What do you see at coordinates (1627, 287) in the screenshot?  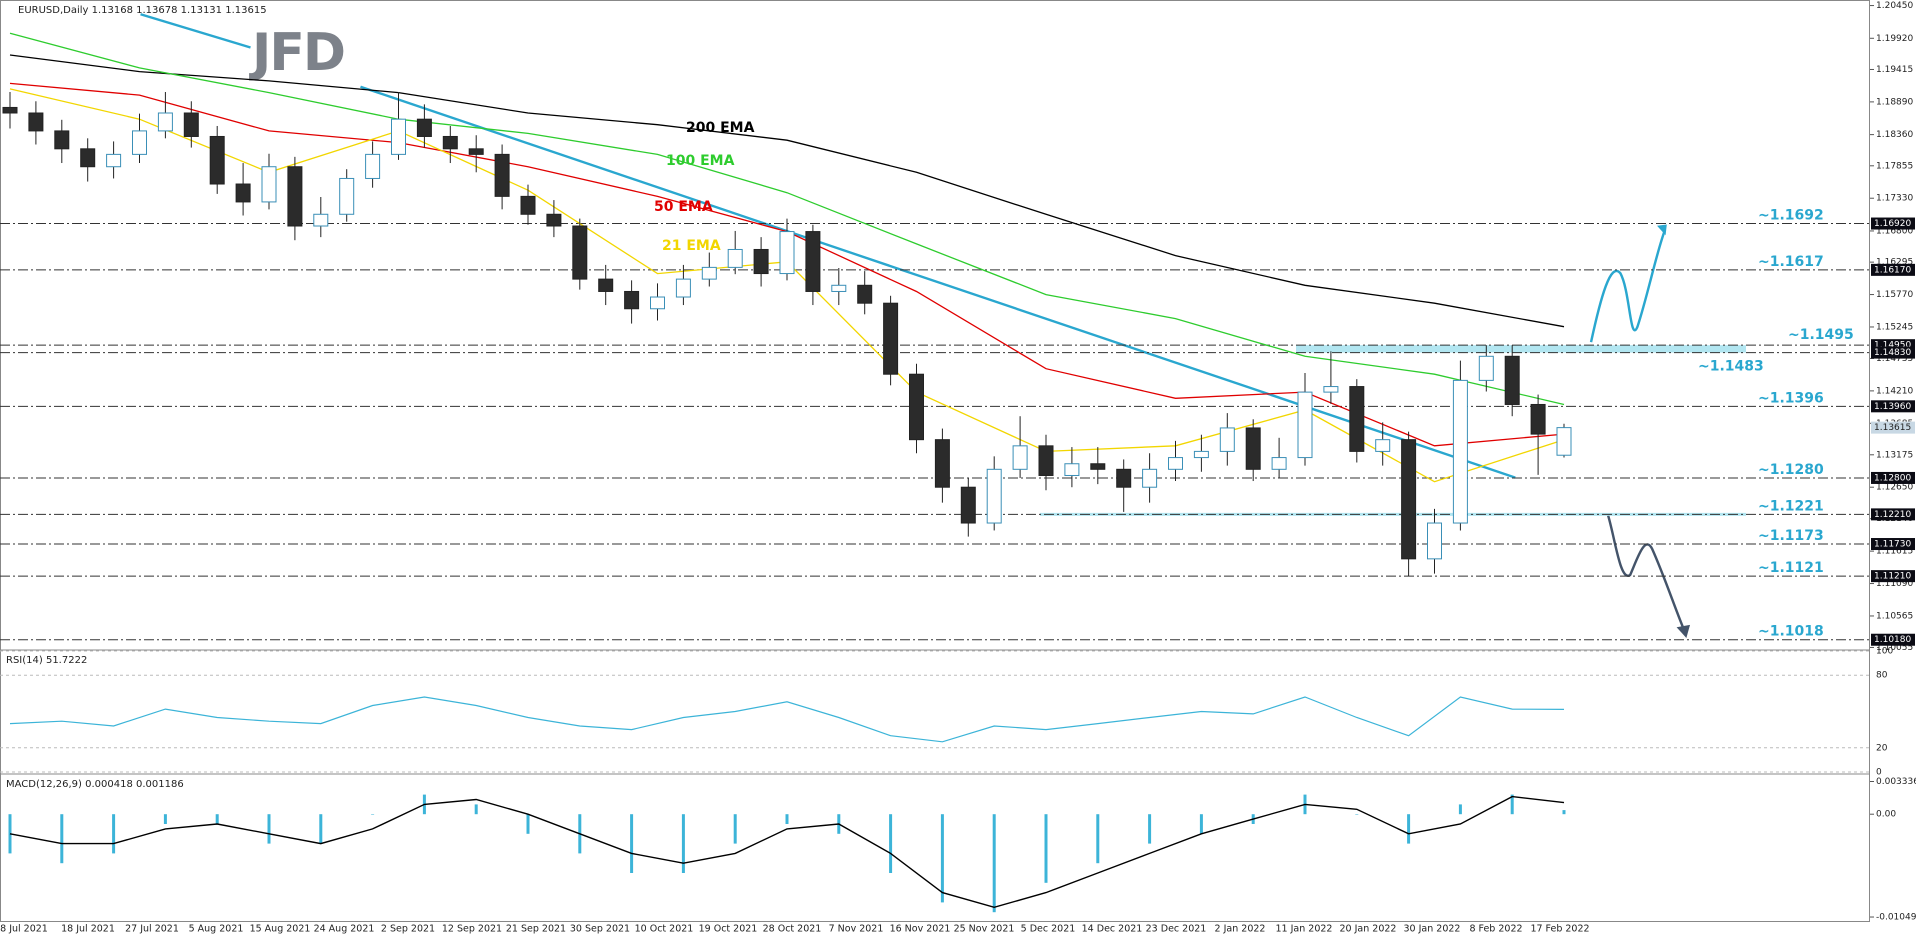 I see `bullish-arrow` at bounding box center [1627, 287].